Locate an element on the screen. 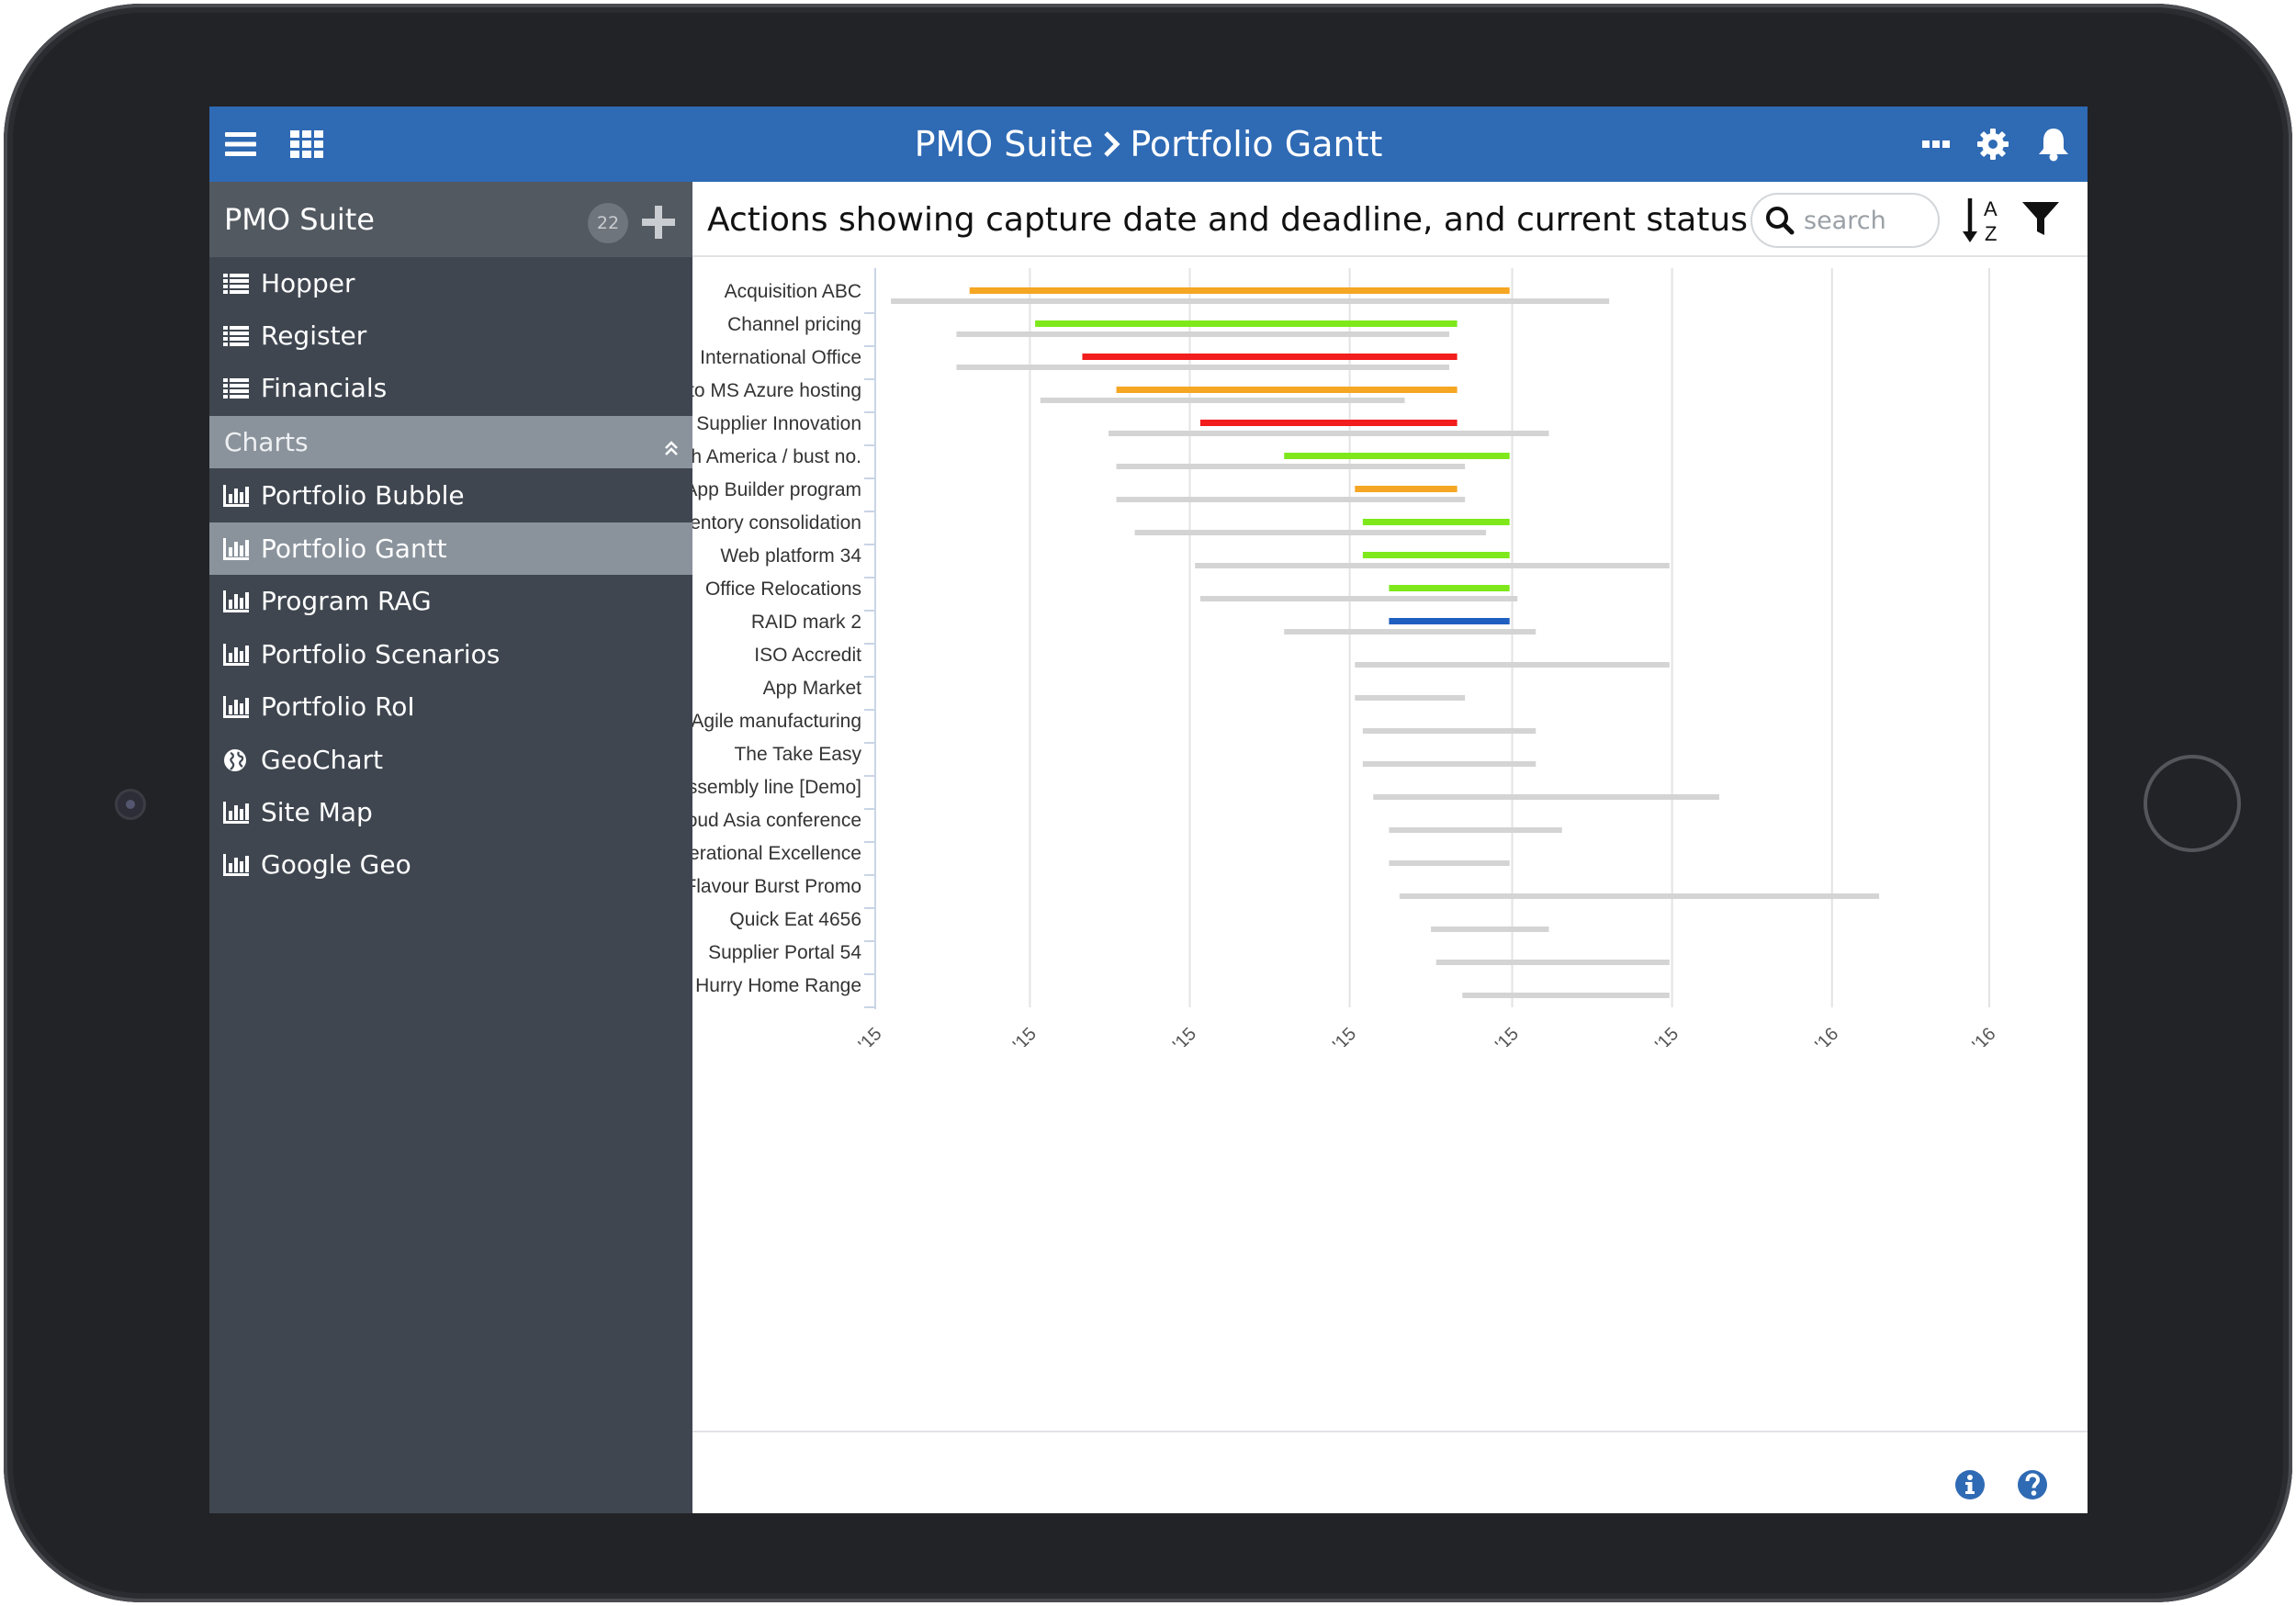 The height and width of the screenshot is (1606, 2296). sidebar-title: PMO Suite is located at coordinates (299, 219).